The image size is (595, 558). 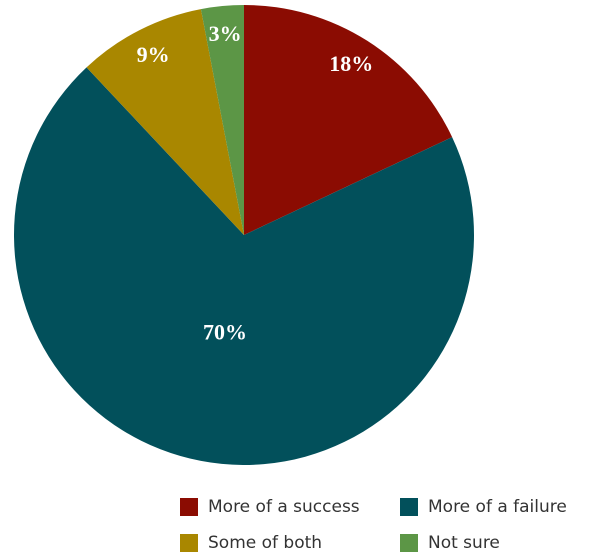 I want to click on data-label: 3%, so click(x=225, y=33).